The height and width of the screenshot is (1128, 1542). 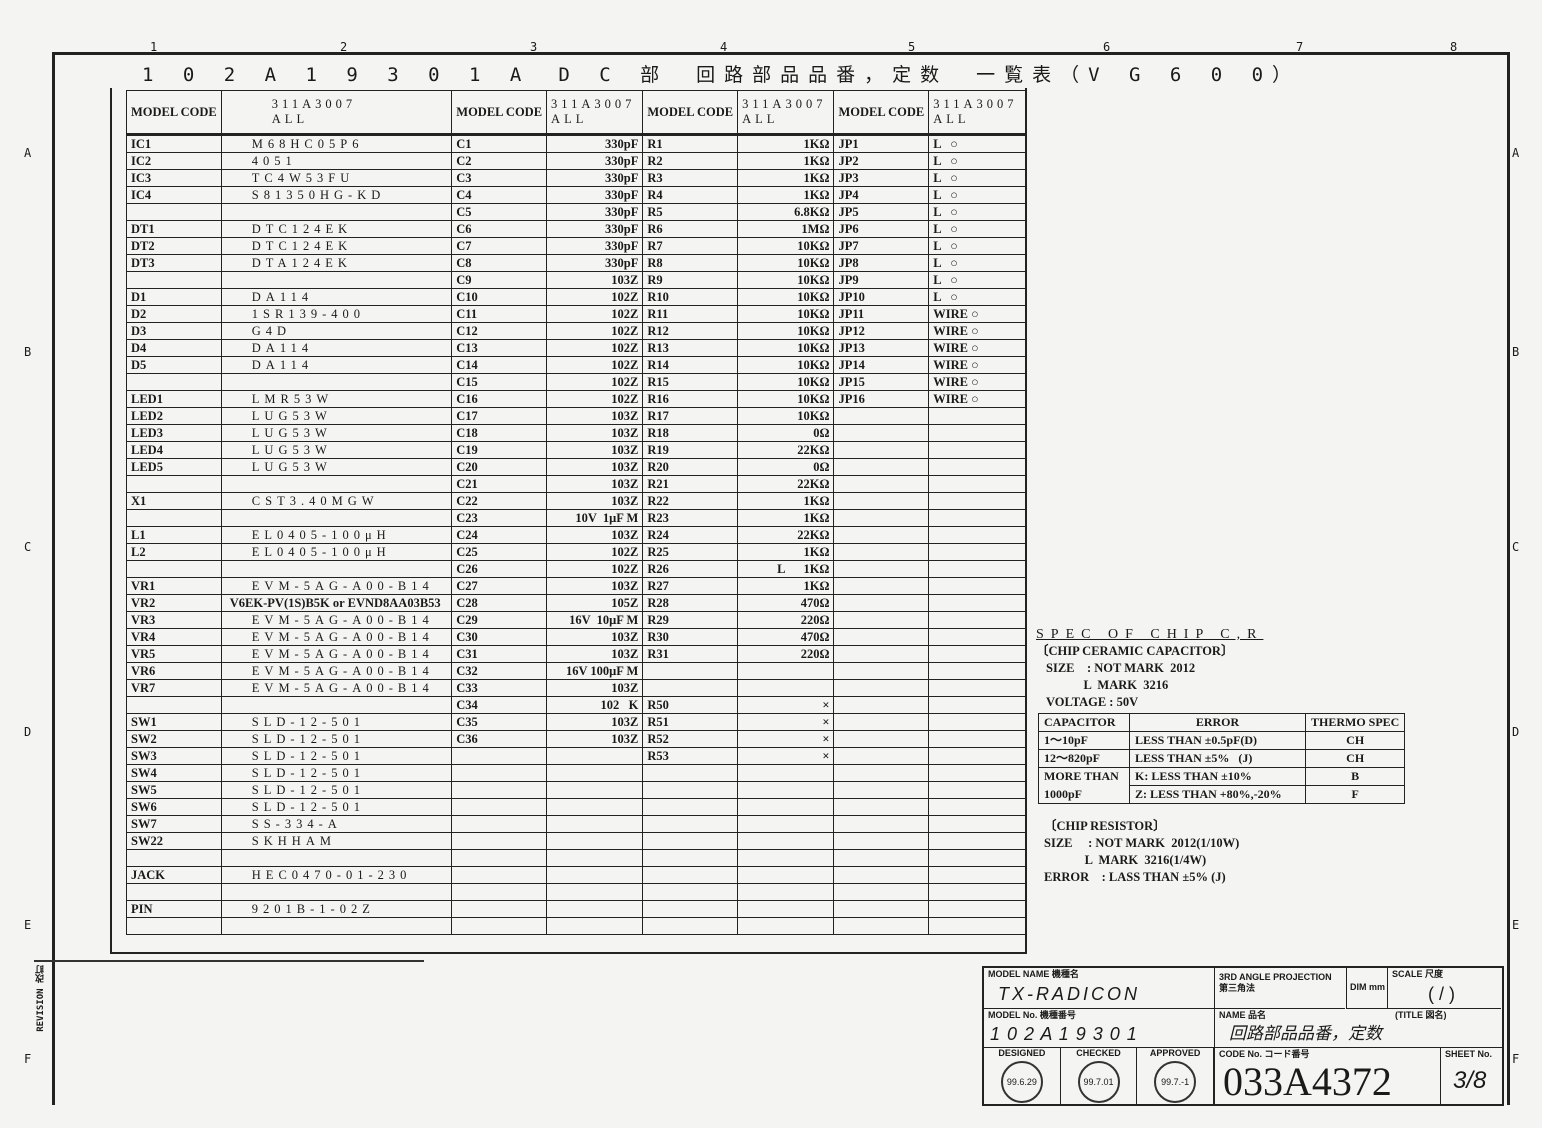 I want to click on model-name: TX-RADICON, so click(x=1069, y=994).